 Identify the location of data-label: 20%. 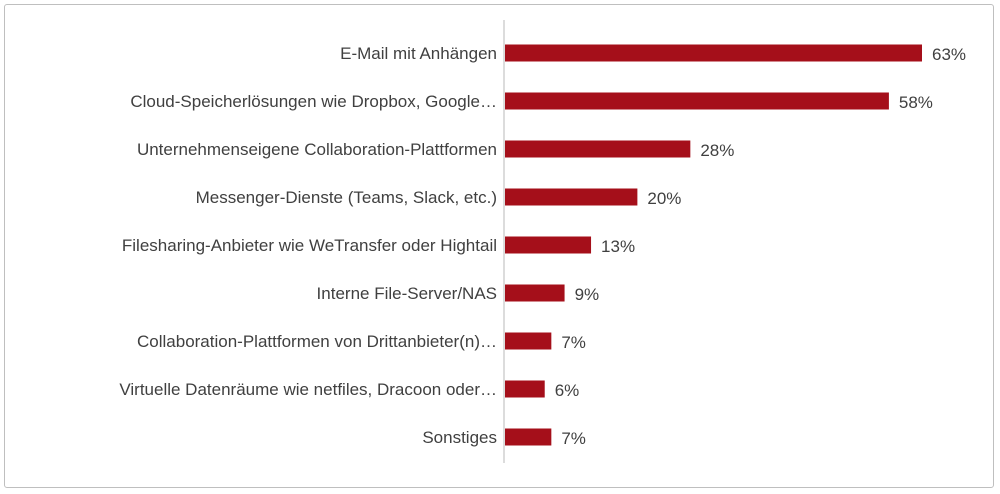
(664, 198).